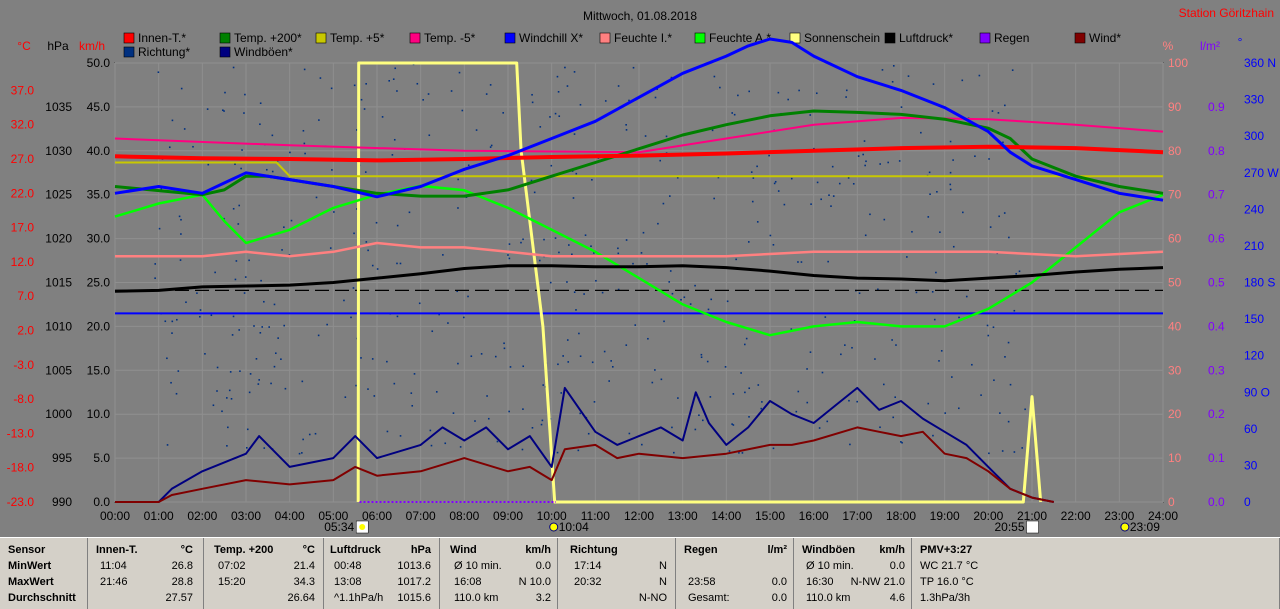  Describe the element at coordinates (27, 550) in the screenshot. I see `stats-sensor-header: Sensor` at that location.